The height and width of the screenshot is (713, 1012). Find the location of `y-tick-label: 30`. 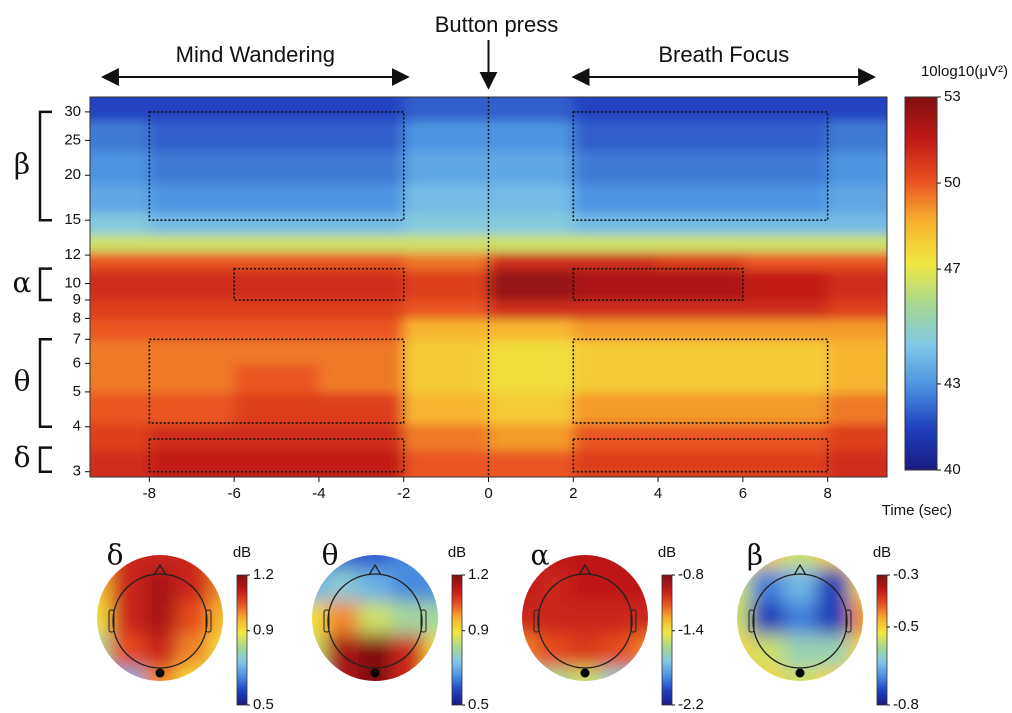

y-tick-label: 30 is located at coordinates (72, 111).